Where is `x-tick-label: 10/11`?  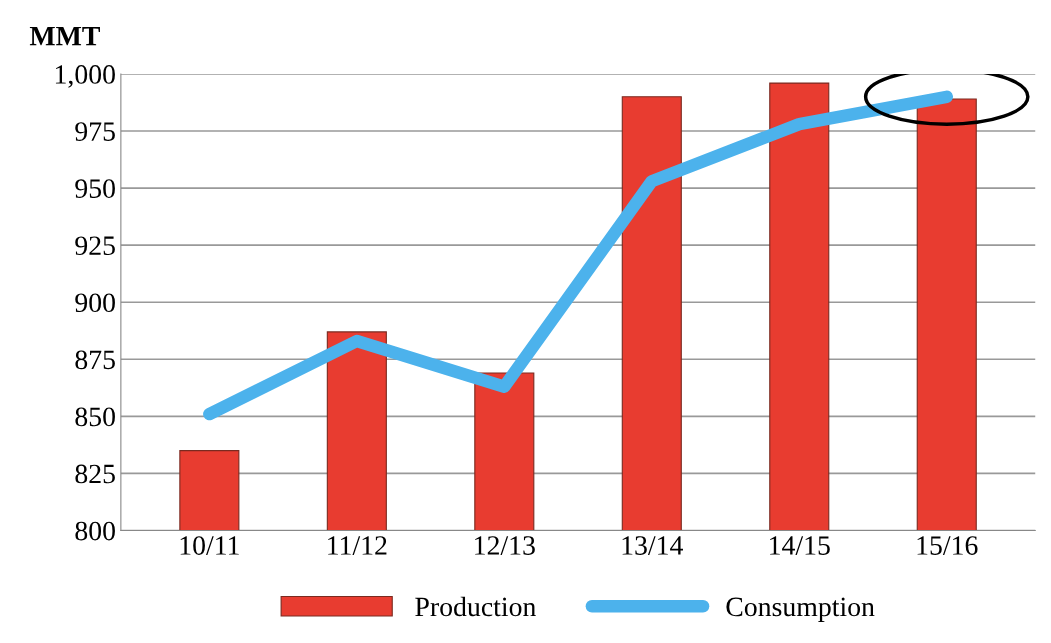
x-tick-label: 10/11 is located at coordinates (209, 545).